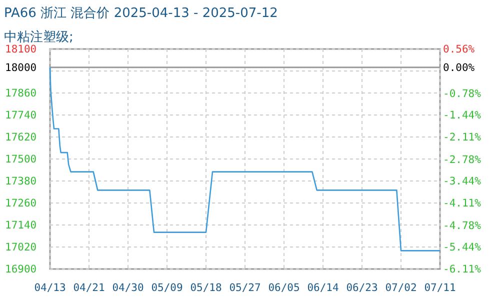  I want to click on y-tick-label: 17620, so click(21, 138).